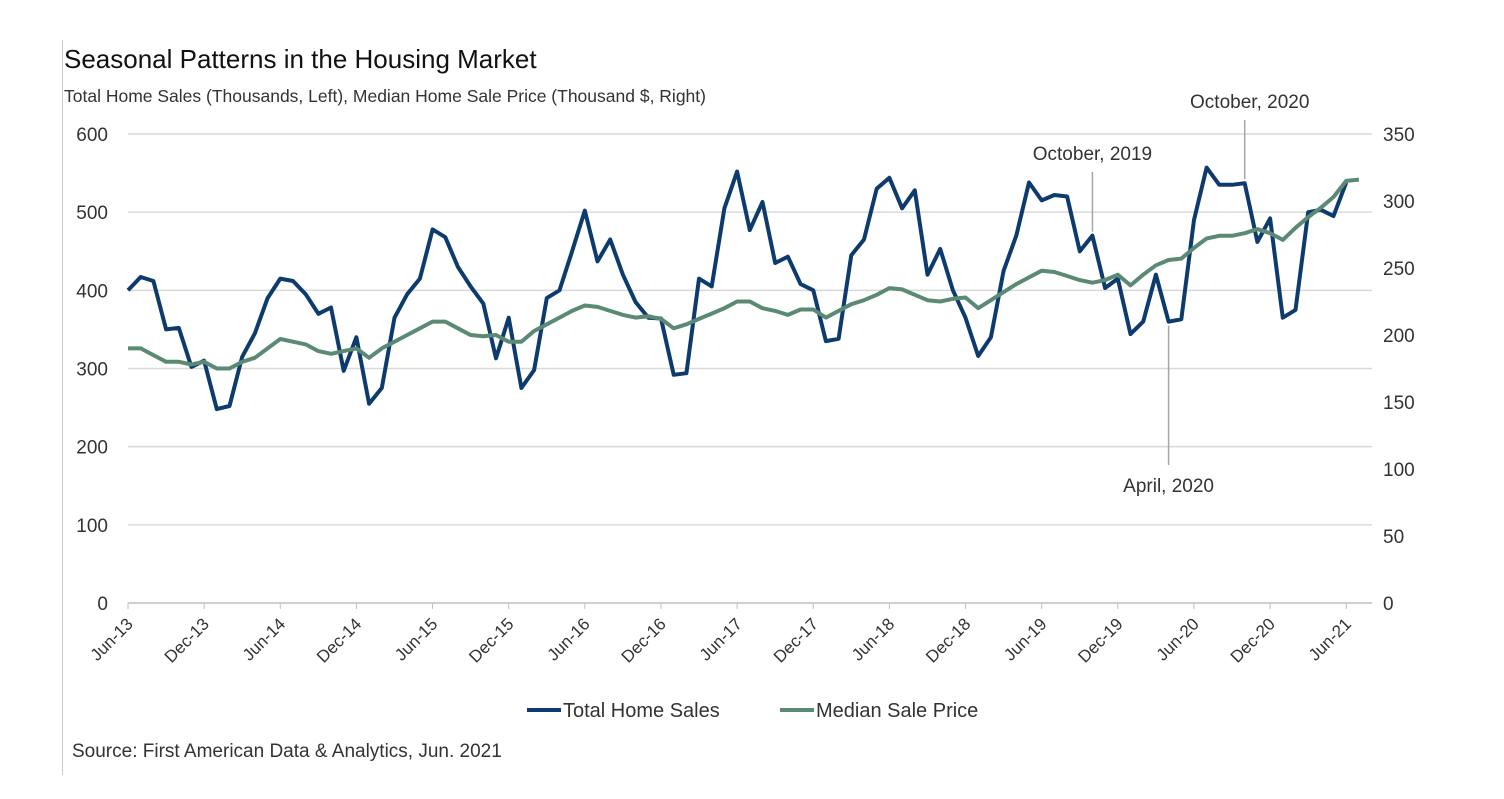 Image resolution: width=1504 pixels, height=799 pixels. What do you see at coordinates (187, 640) in the screenshot?
I see `x-tick-label: Dec-13` at bounding box center [187, 640].